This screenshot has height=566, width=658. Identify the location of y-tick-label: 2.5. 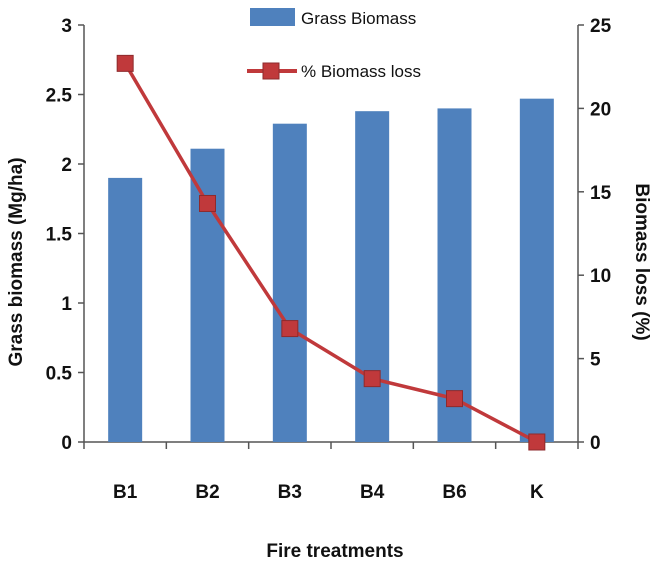
(59, 96).